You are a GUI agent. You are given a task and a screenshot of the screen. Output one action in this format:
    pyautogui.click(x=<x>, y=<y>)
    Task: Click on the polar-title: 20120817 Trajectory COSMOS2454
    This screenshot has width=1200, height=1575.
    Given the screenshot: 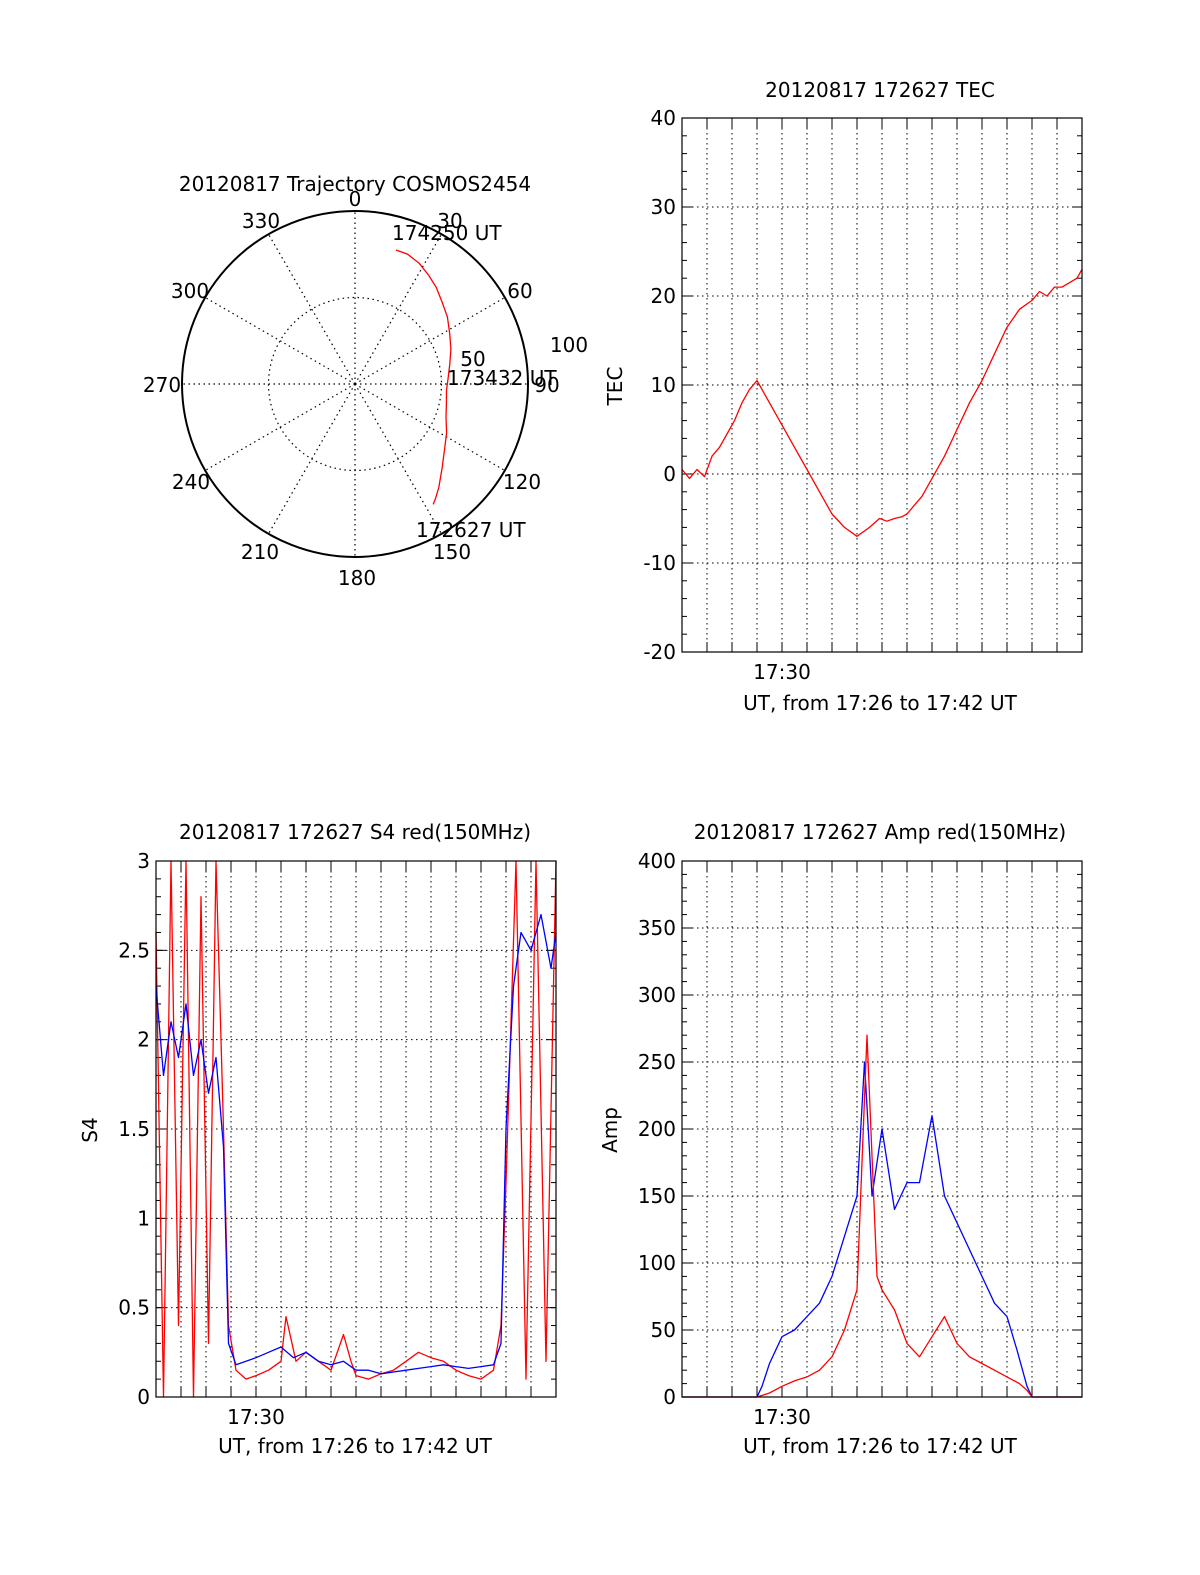 What is the action you would take?
    pyautogui.click(x=355, y=184)
    